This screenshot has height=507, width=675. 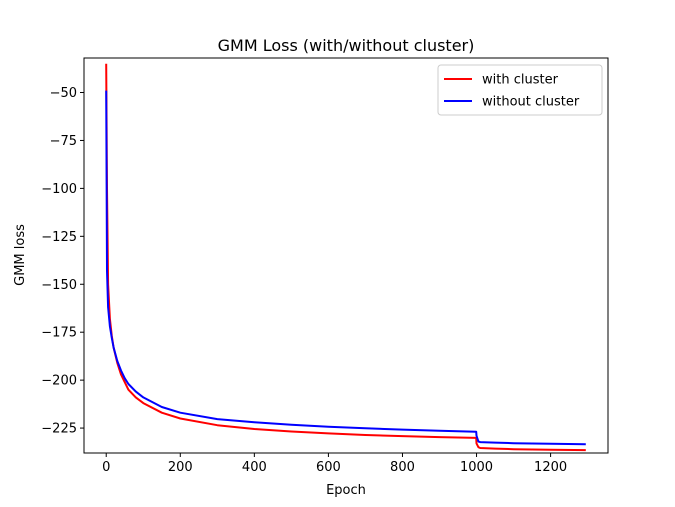 I want to click on y-tick-label: −200, so click(x=59, y=381).